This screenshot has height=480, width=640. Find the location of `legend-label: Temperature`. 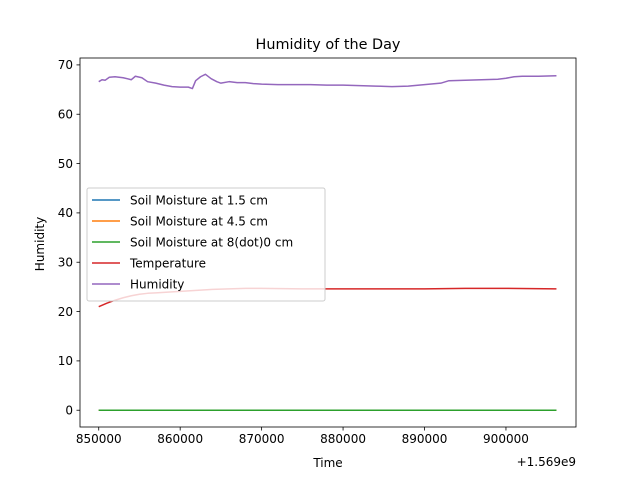

legend-label: Temperature is located at coordinates (167, 264).